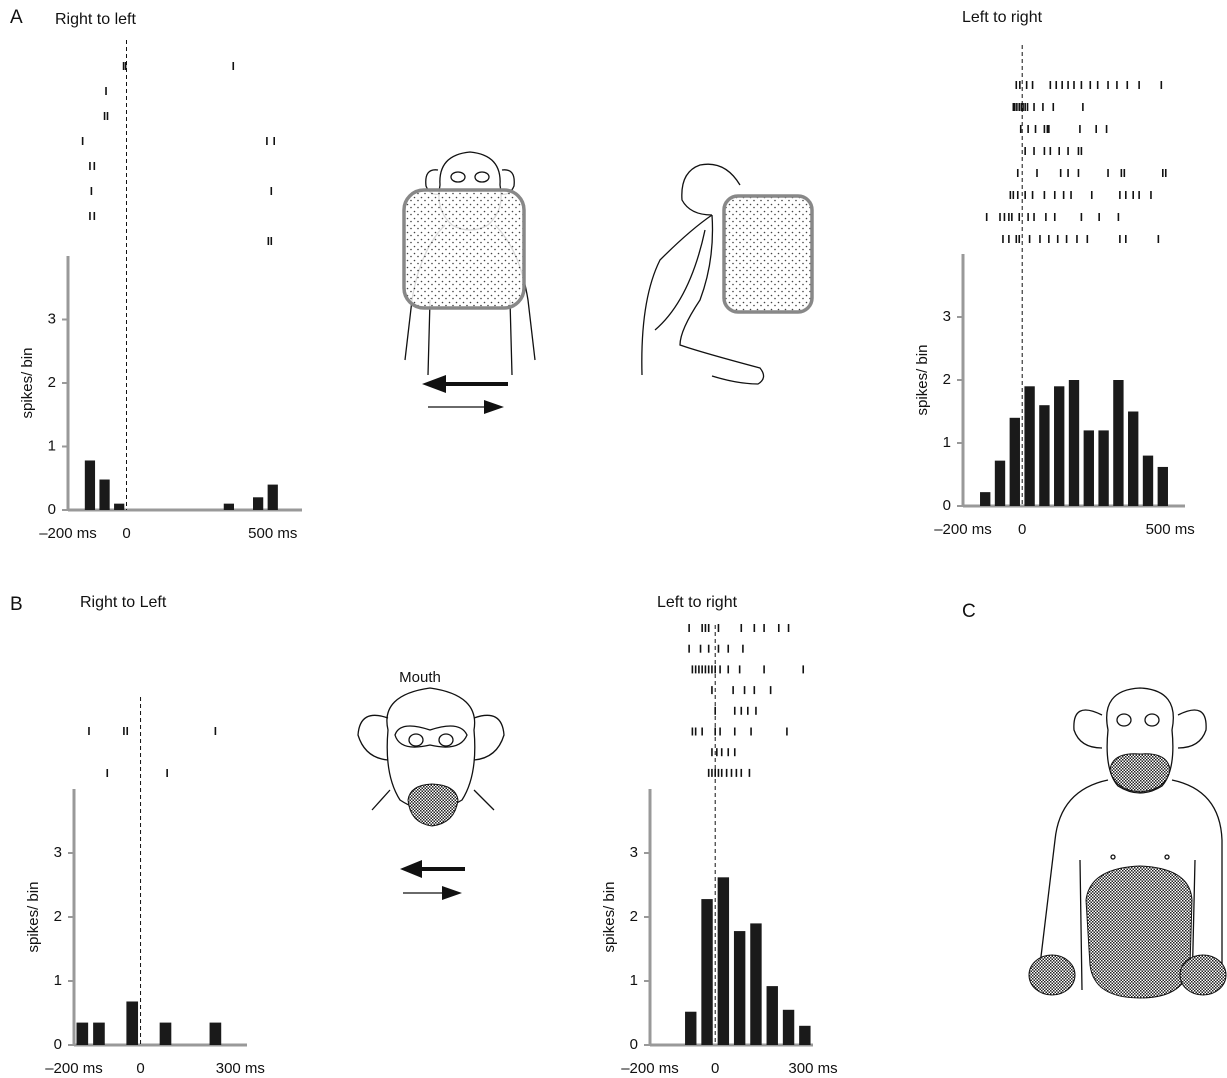 This screenshot has height=1078, width=1227. Describe the element at coordinates (469, 263) in the screenshot. I see `monkey-front` at that location.